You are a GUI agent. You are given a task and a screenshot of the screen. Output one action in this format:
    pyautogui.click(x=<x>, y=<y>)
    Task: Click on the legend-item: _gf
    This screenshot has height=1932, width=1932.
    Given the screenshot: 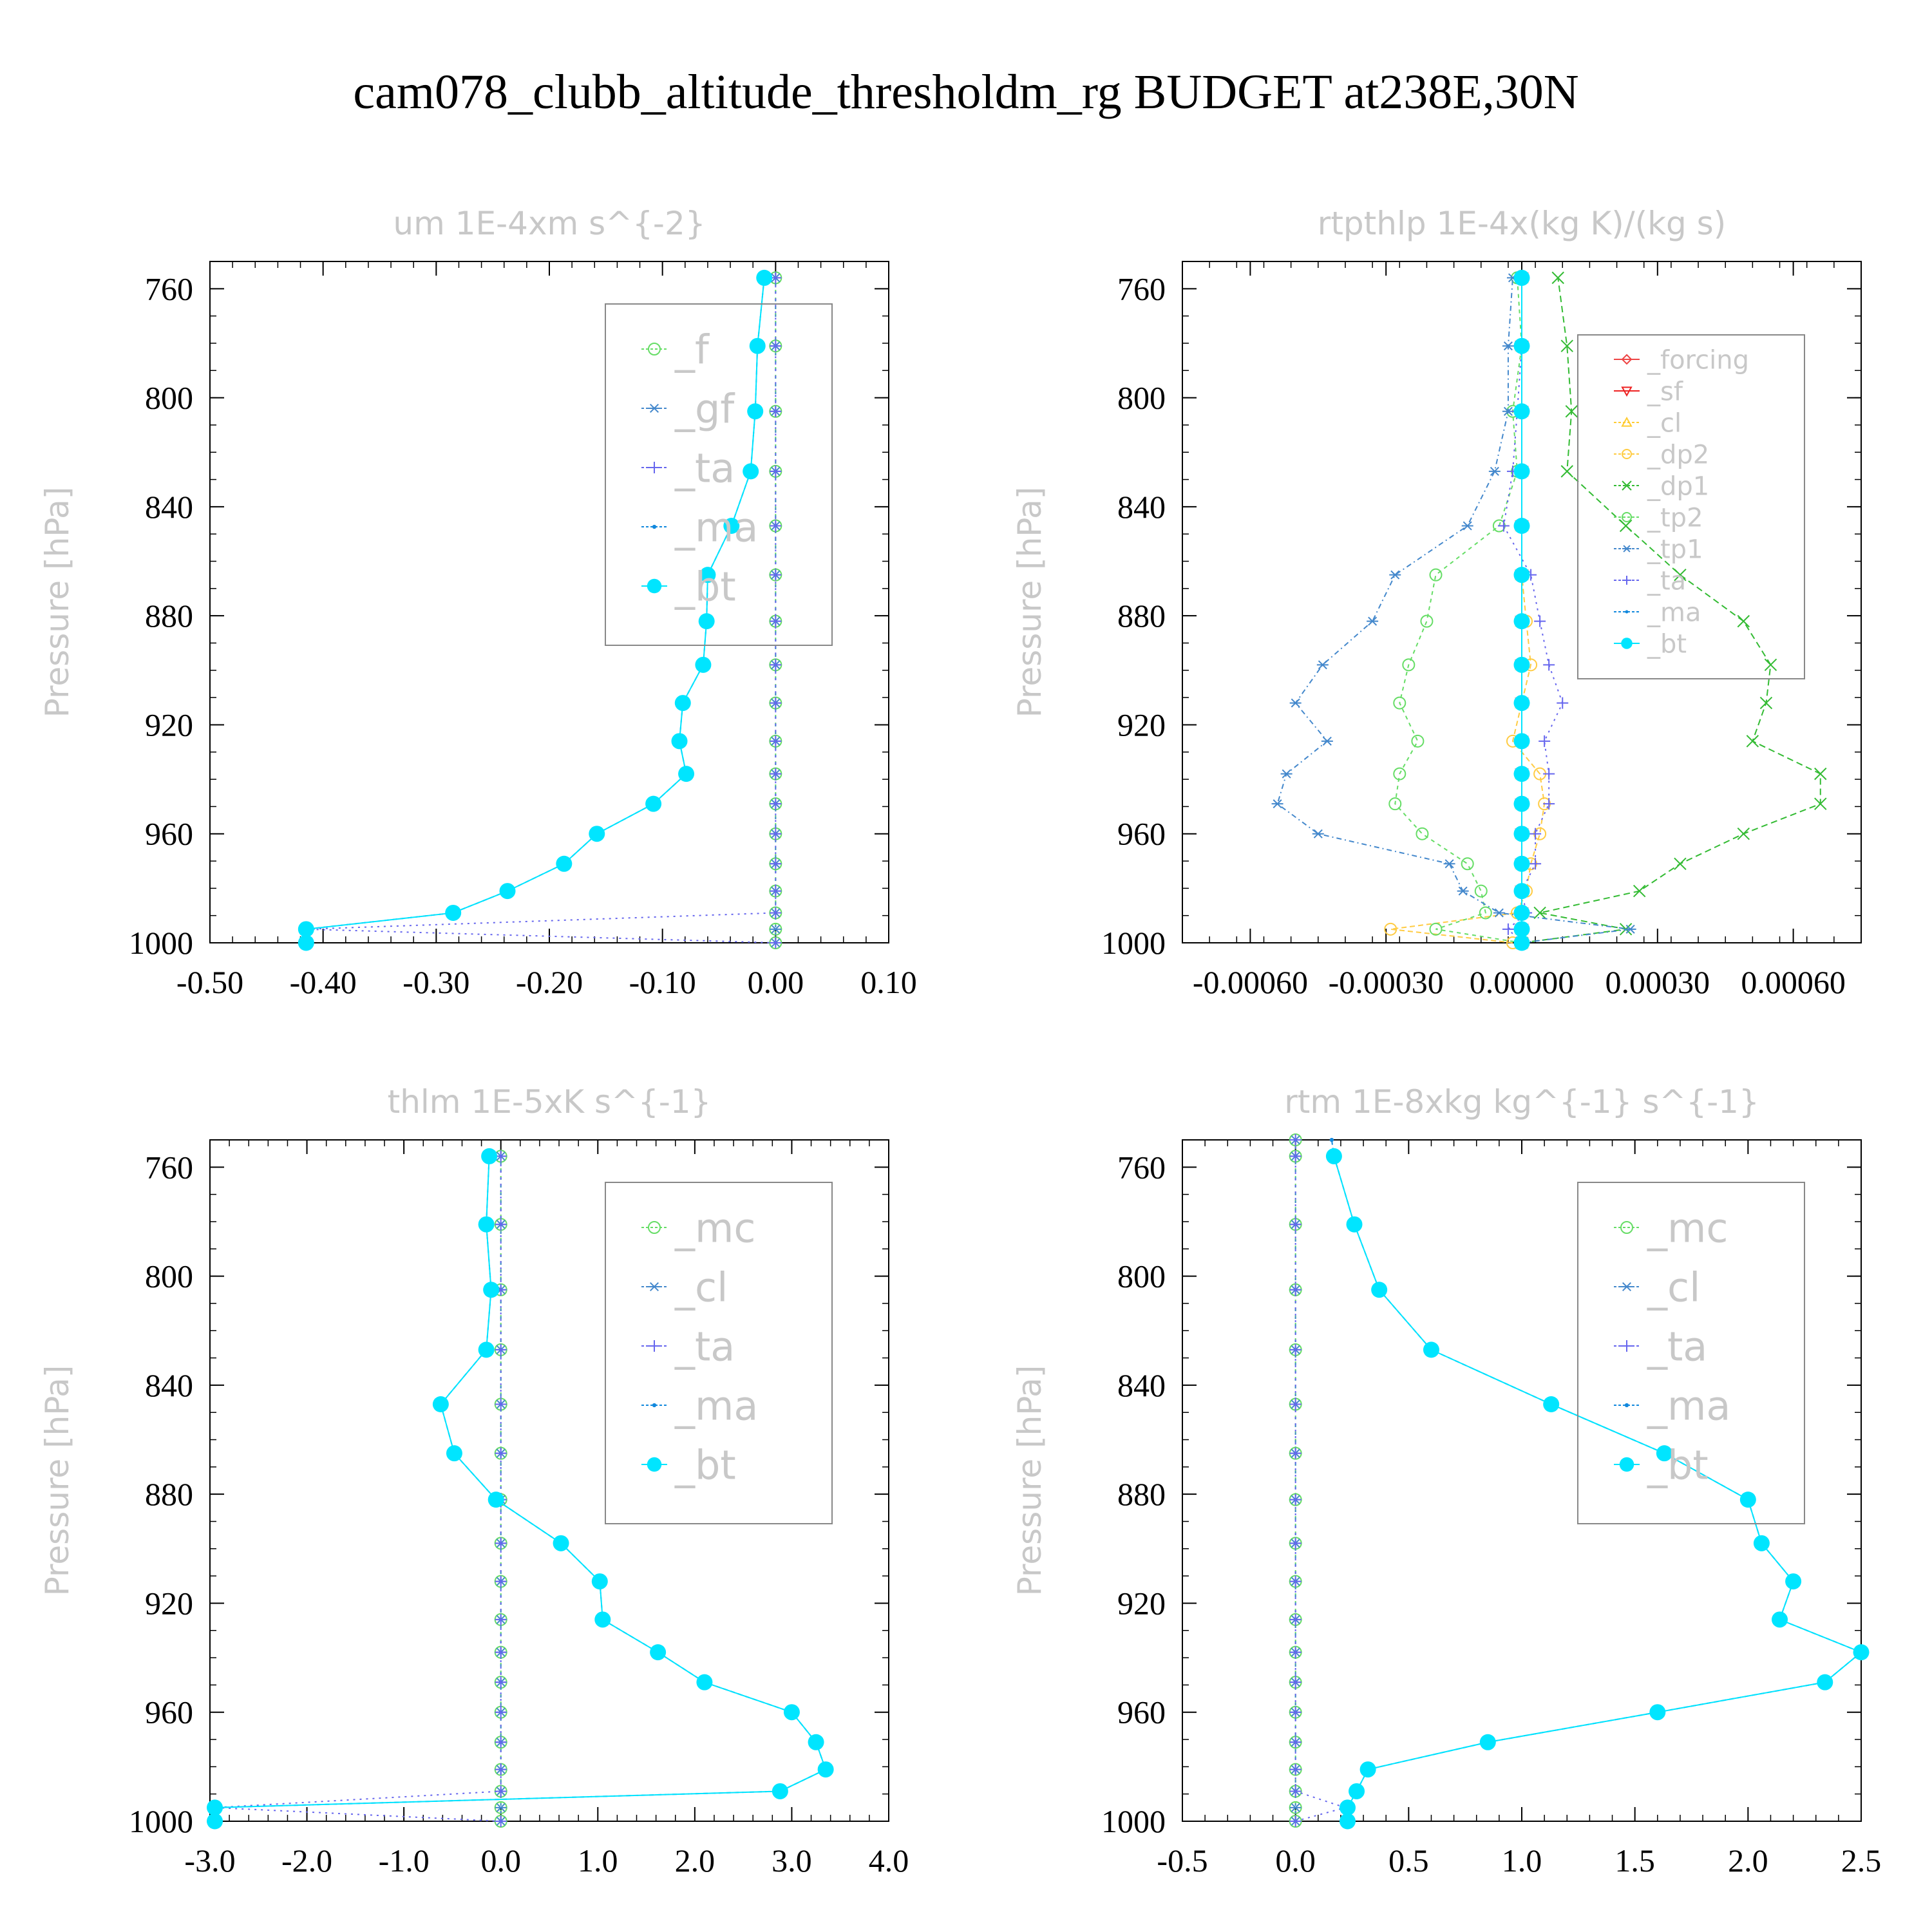 What is the action you would take?
    pyautogui.click(x=688, y=409)
    